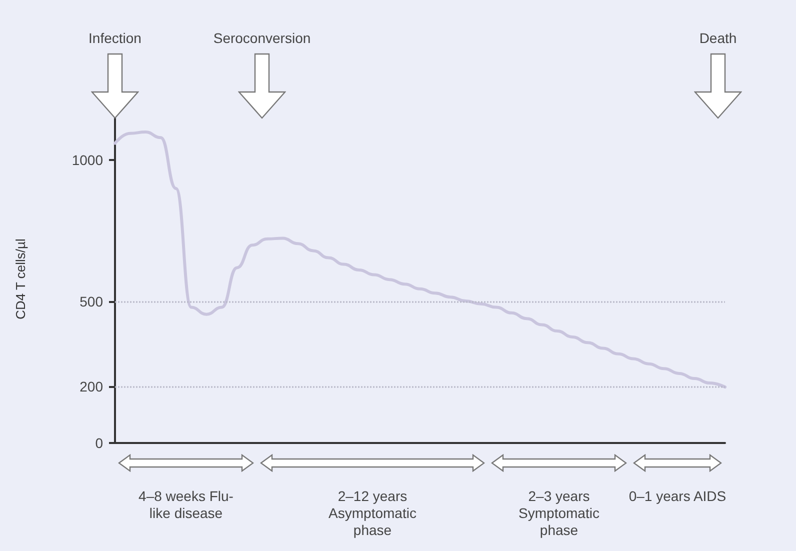 Image resolution: width=796 pixels, height=551 pixels. I want to click on y-tick-label: 500, so click(92, 302).